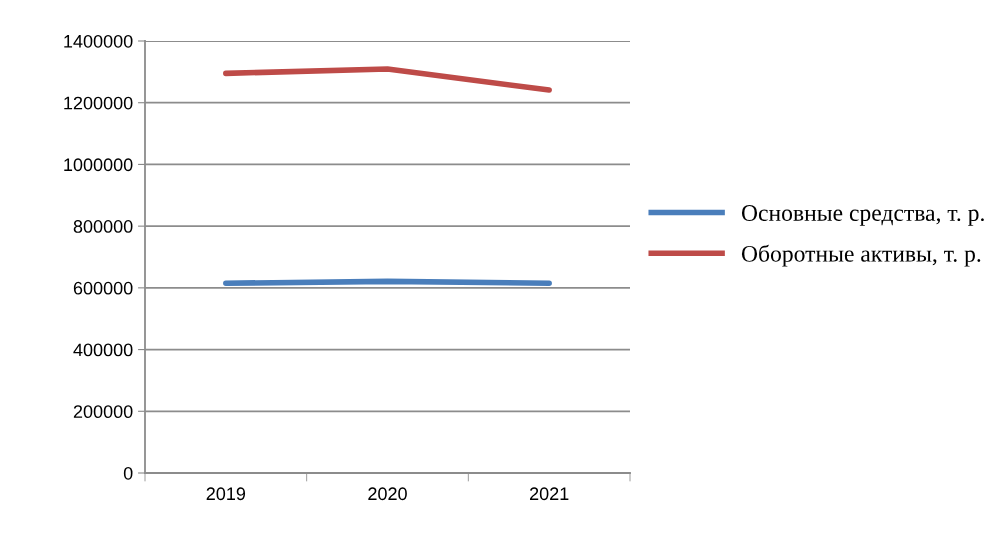 This screenshot has height=533, width=1008. Describe the element at coordinates (549, 494) in the screenshot. I see `x-tick-label: 2021` at that location.